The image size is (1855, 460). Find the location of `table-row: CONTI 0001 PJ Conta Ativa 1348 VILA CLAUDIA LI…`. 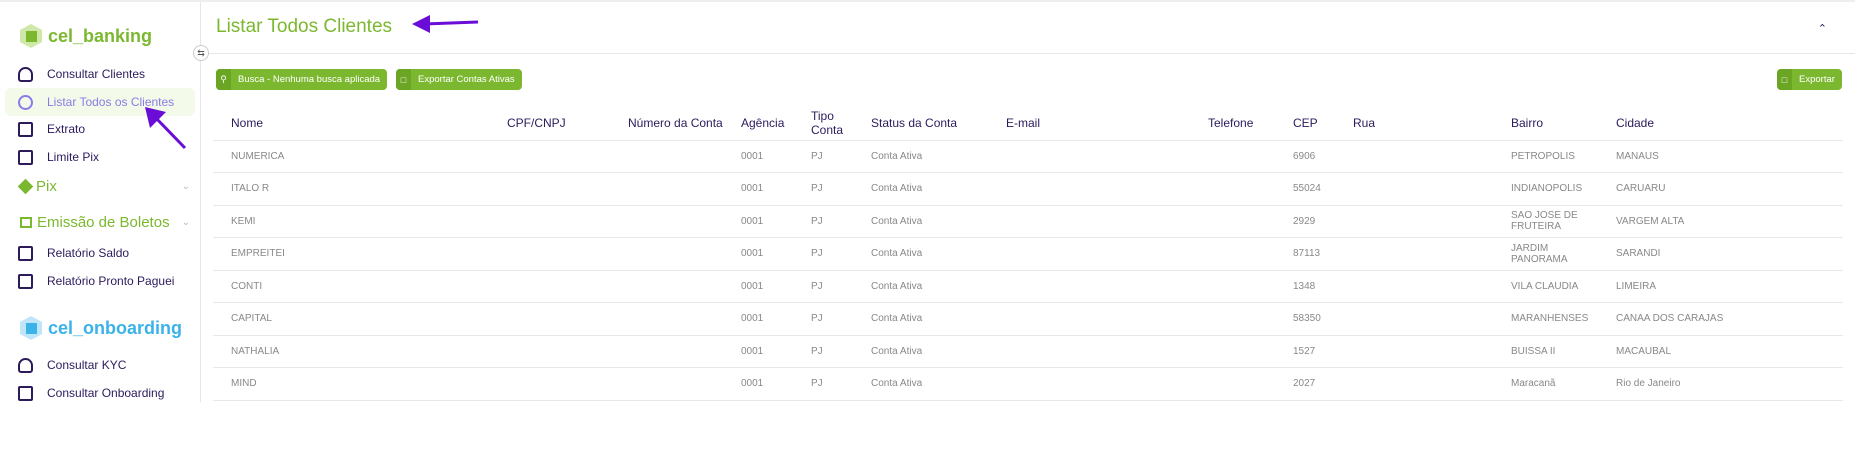

table-row: CONTI 0001 PJ Conta Ativa 1348 VILA CLAUDIA LI… is located at coordinates (1028, 286).